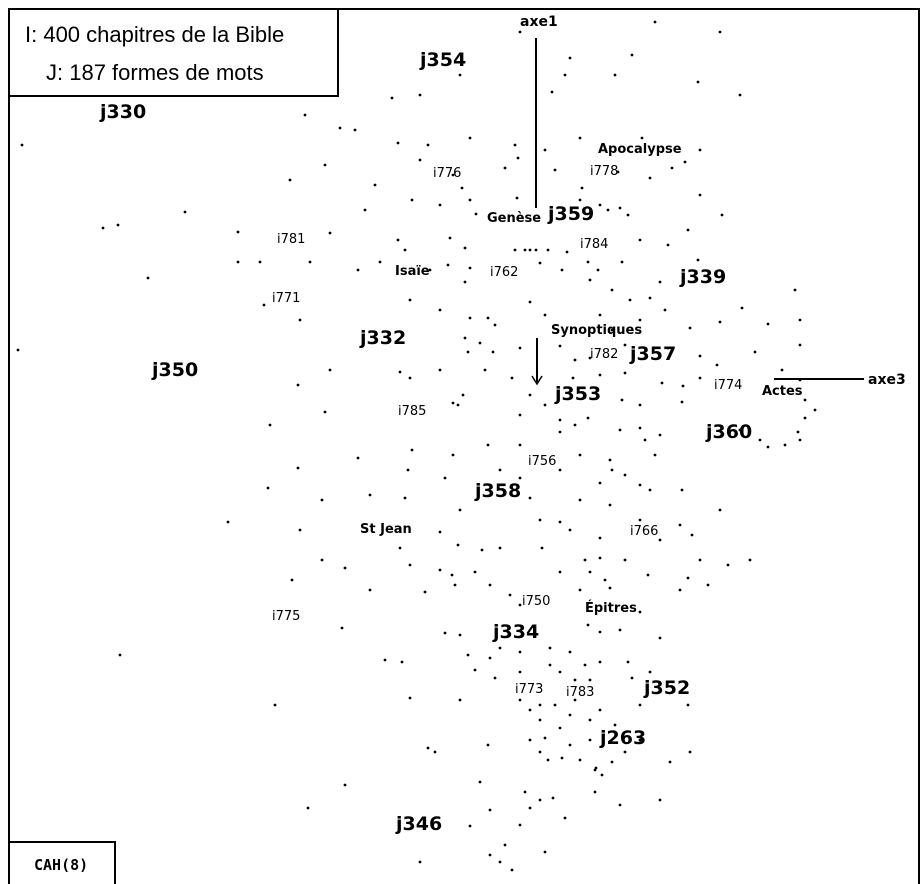  Describe the element at coordinates (782, 391) in the screenshot. I see `group-label: Actes` at that location.